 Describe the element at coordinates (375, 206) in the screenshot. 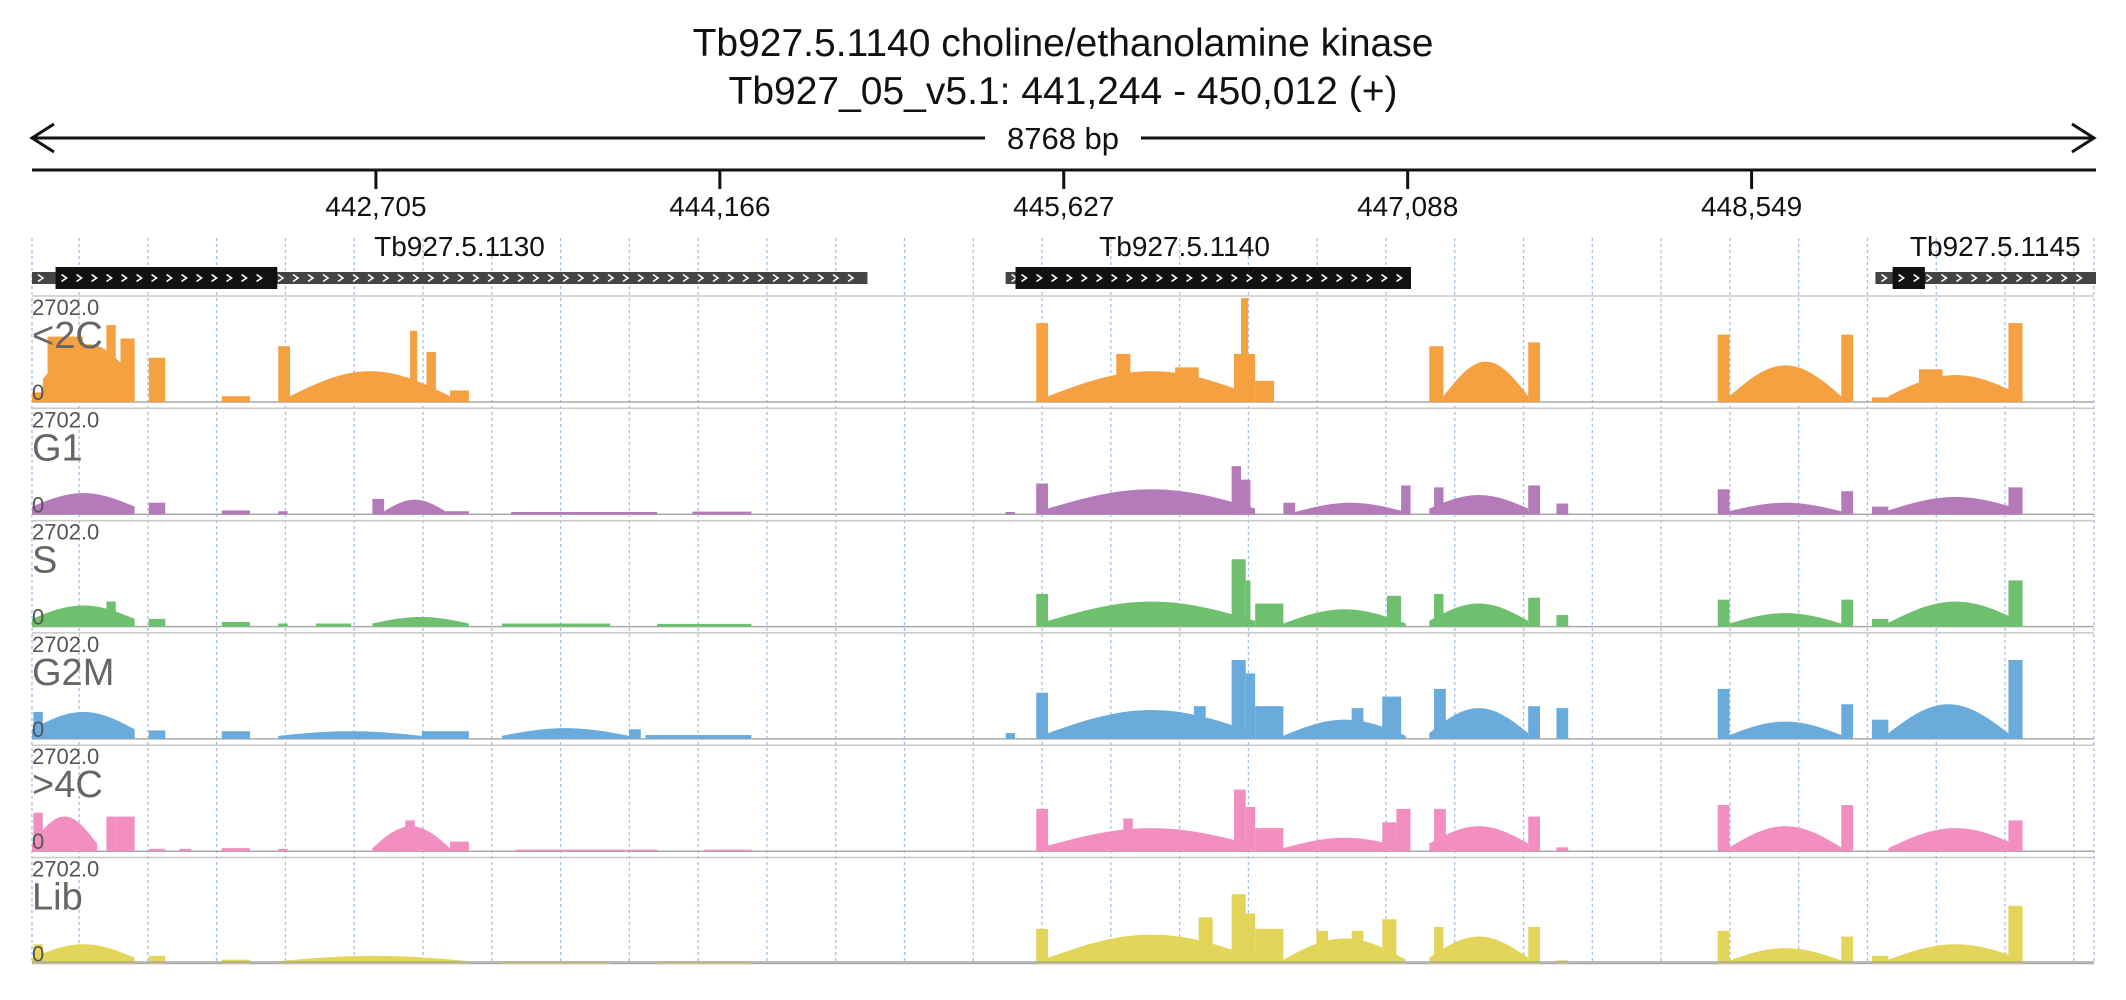

I see `axis-tick-label: 442,705` at that location.